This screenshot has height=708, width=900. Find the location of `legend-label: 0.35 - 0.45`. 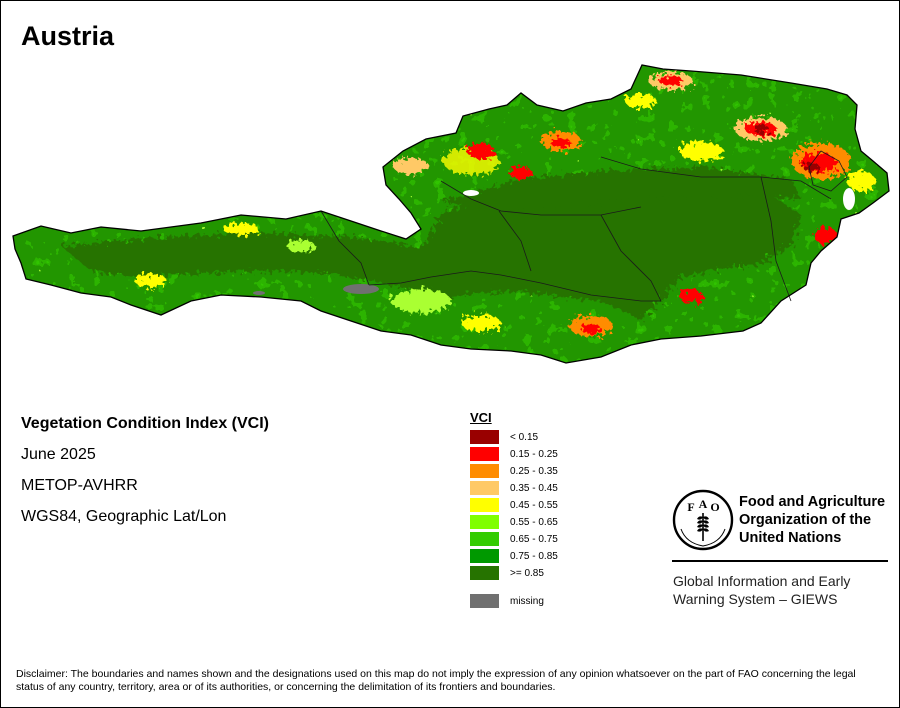

legend-label: 0.35 - 0.45 is located at coordinates (534, 488).